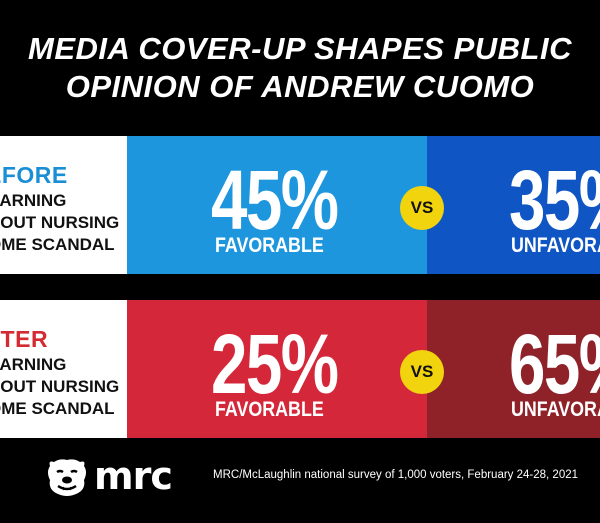 Image resolution: width=600 pixels, height=523 pixels. What do you see at coordinates (554, 364) in the screenshot?
I see `unfavorable-value-after: 65%` at bounding box center [554, 364].